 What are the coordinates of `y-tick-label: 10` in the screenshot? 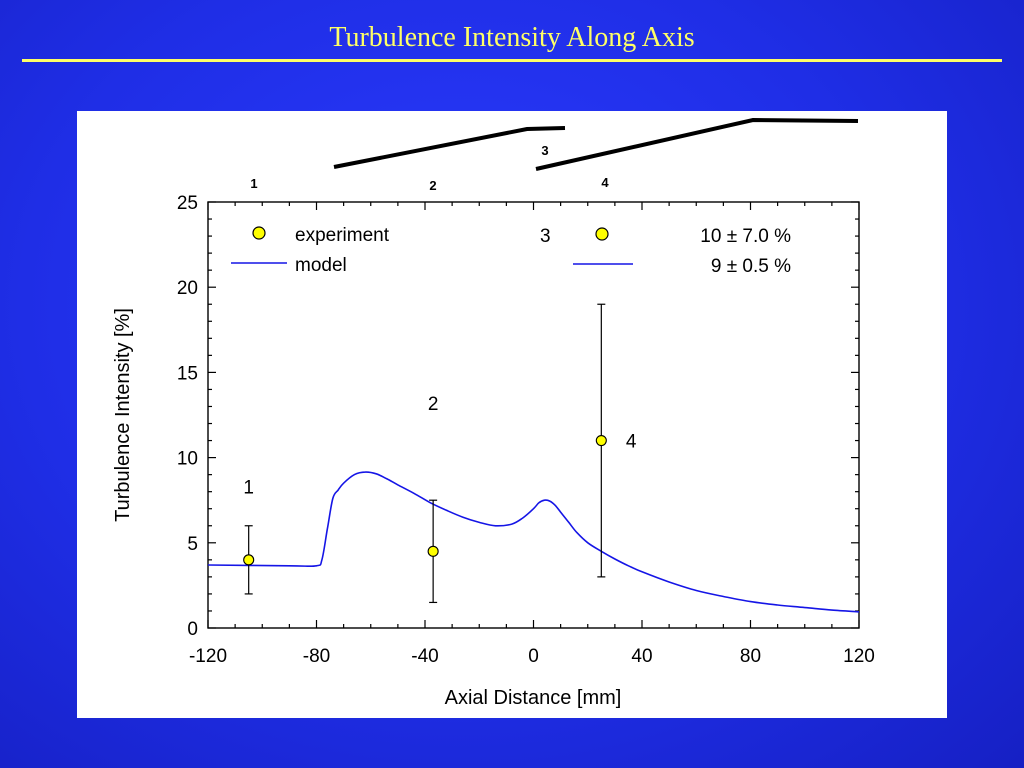 It's located at (187, 459).